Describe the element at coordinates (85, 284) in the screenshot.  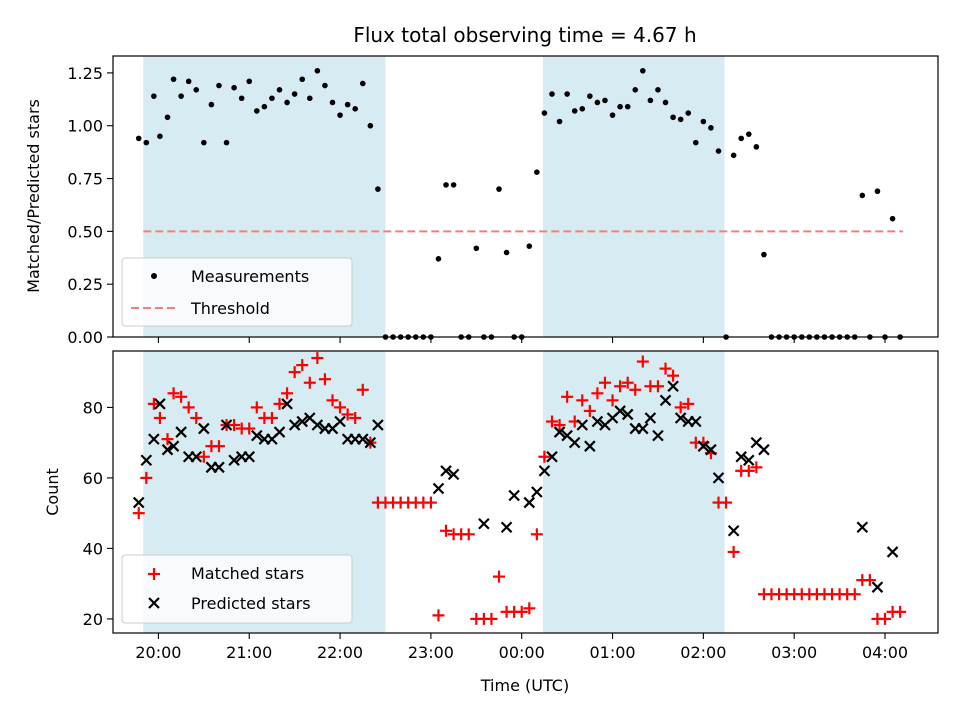
I see `y-tick-label: 0.25` at that location.